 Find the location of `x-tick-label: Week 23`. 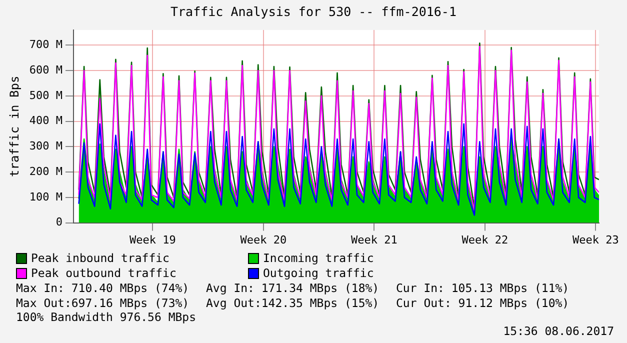

x-tick-label: Week 23 is located at coordinates (595, 239).